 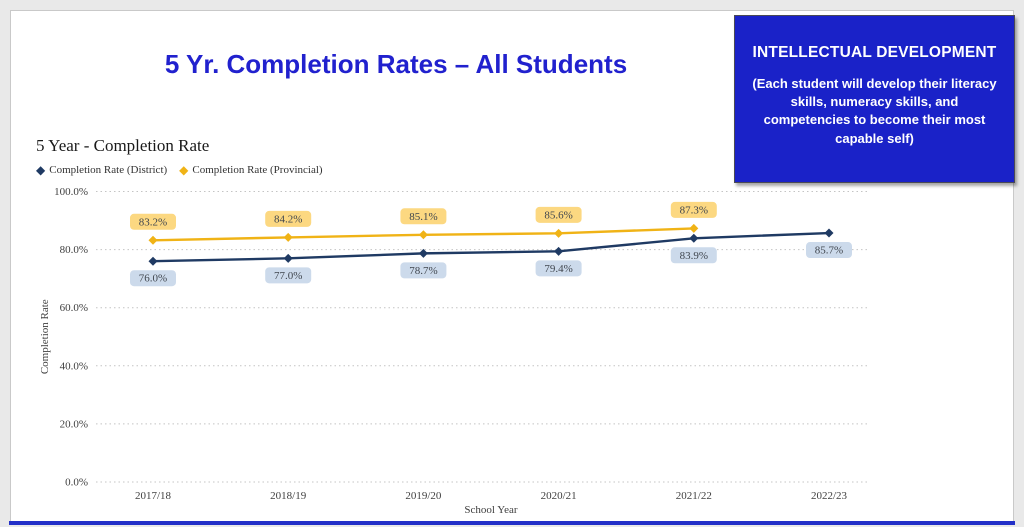 I want to click on x-axis-title: School Year, so click(x=491, y=510).